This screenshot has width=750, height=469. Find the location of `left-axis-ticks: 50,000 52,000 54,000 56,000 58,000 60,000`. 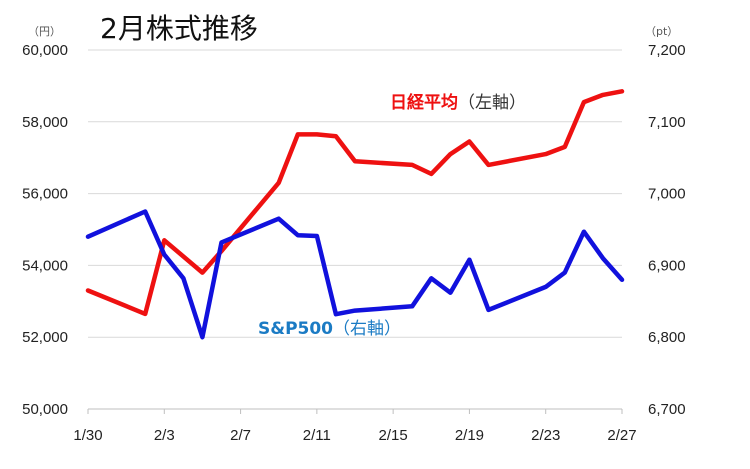

left-axis-ticks: 50,000 52,000 54,000 56,000 58,000 60,000 is located at coordinates (45, 230).